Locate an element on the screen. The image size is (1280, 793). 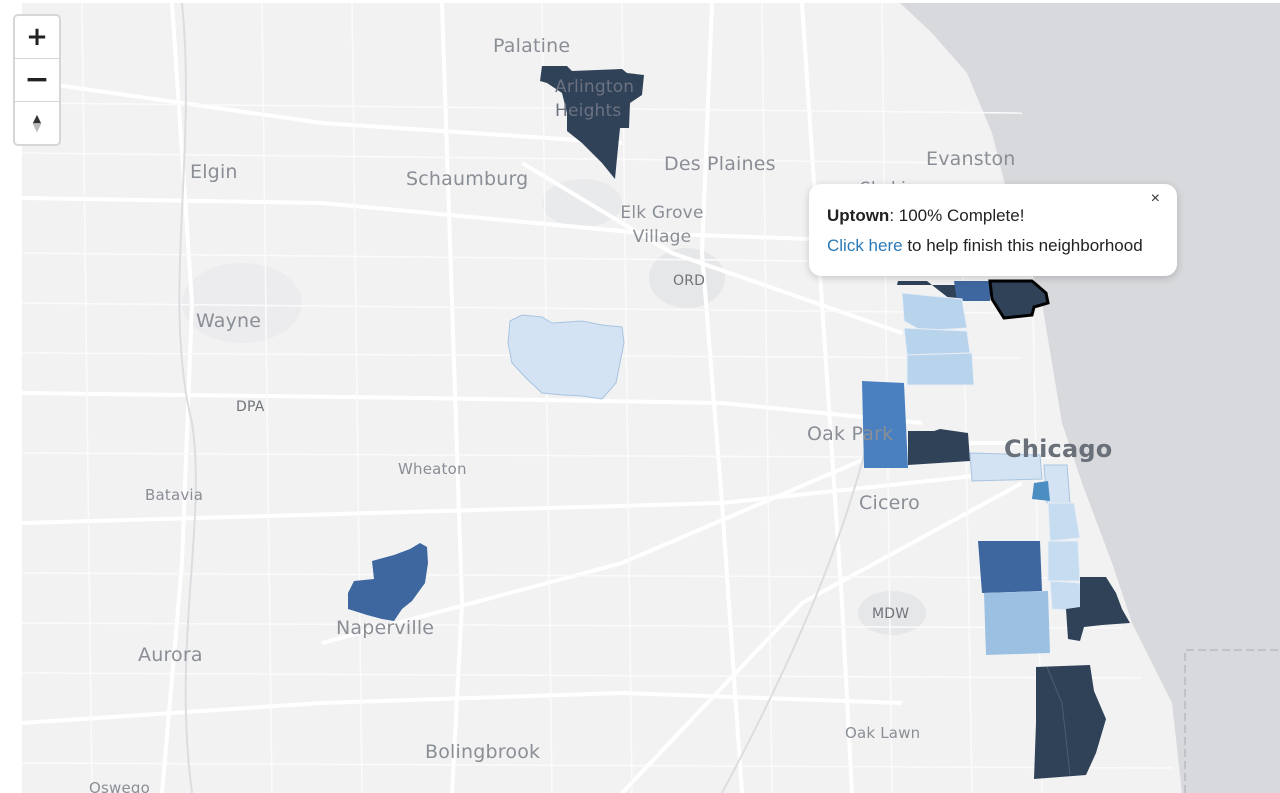
neighborhood-naperville is located at coordinates (388, 582).